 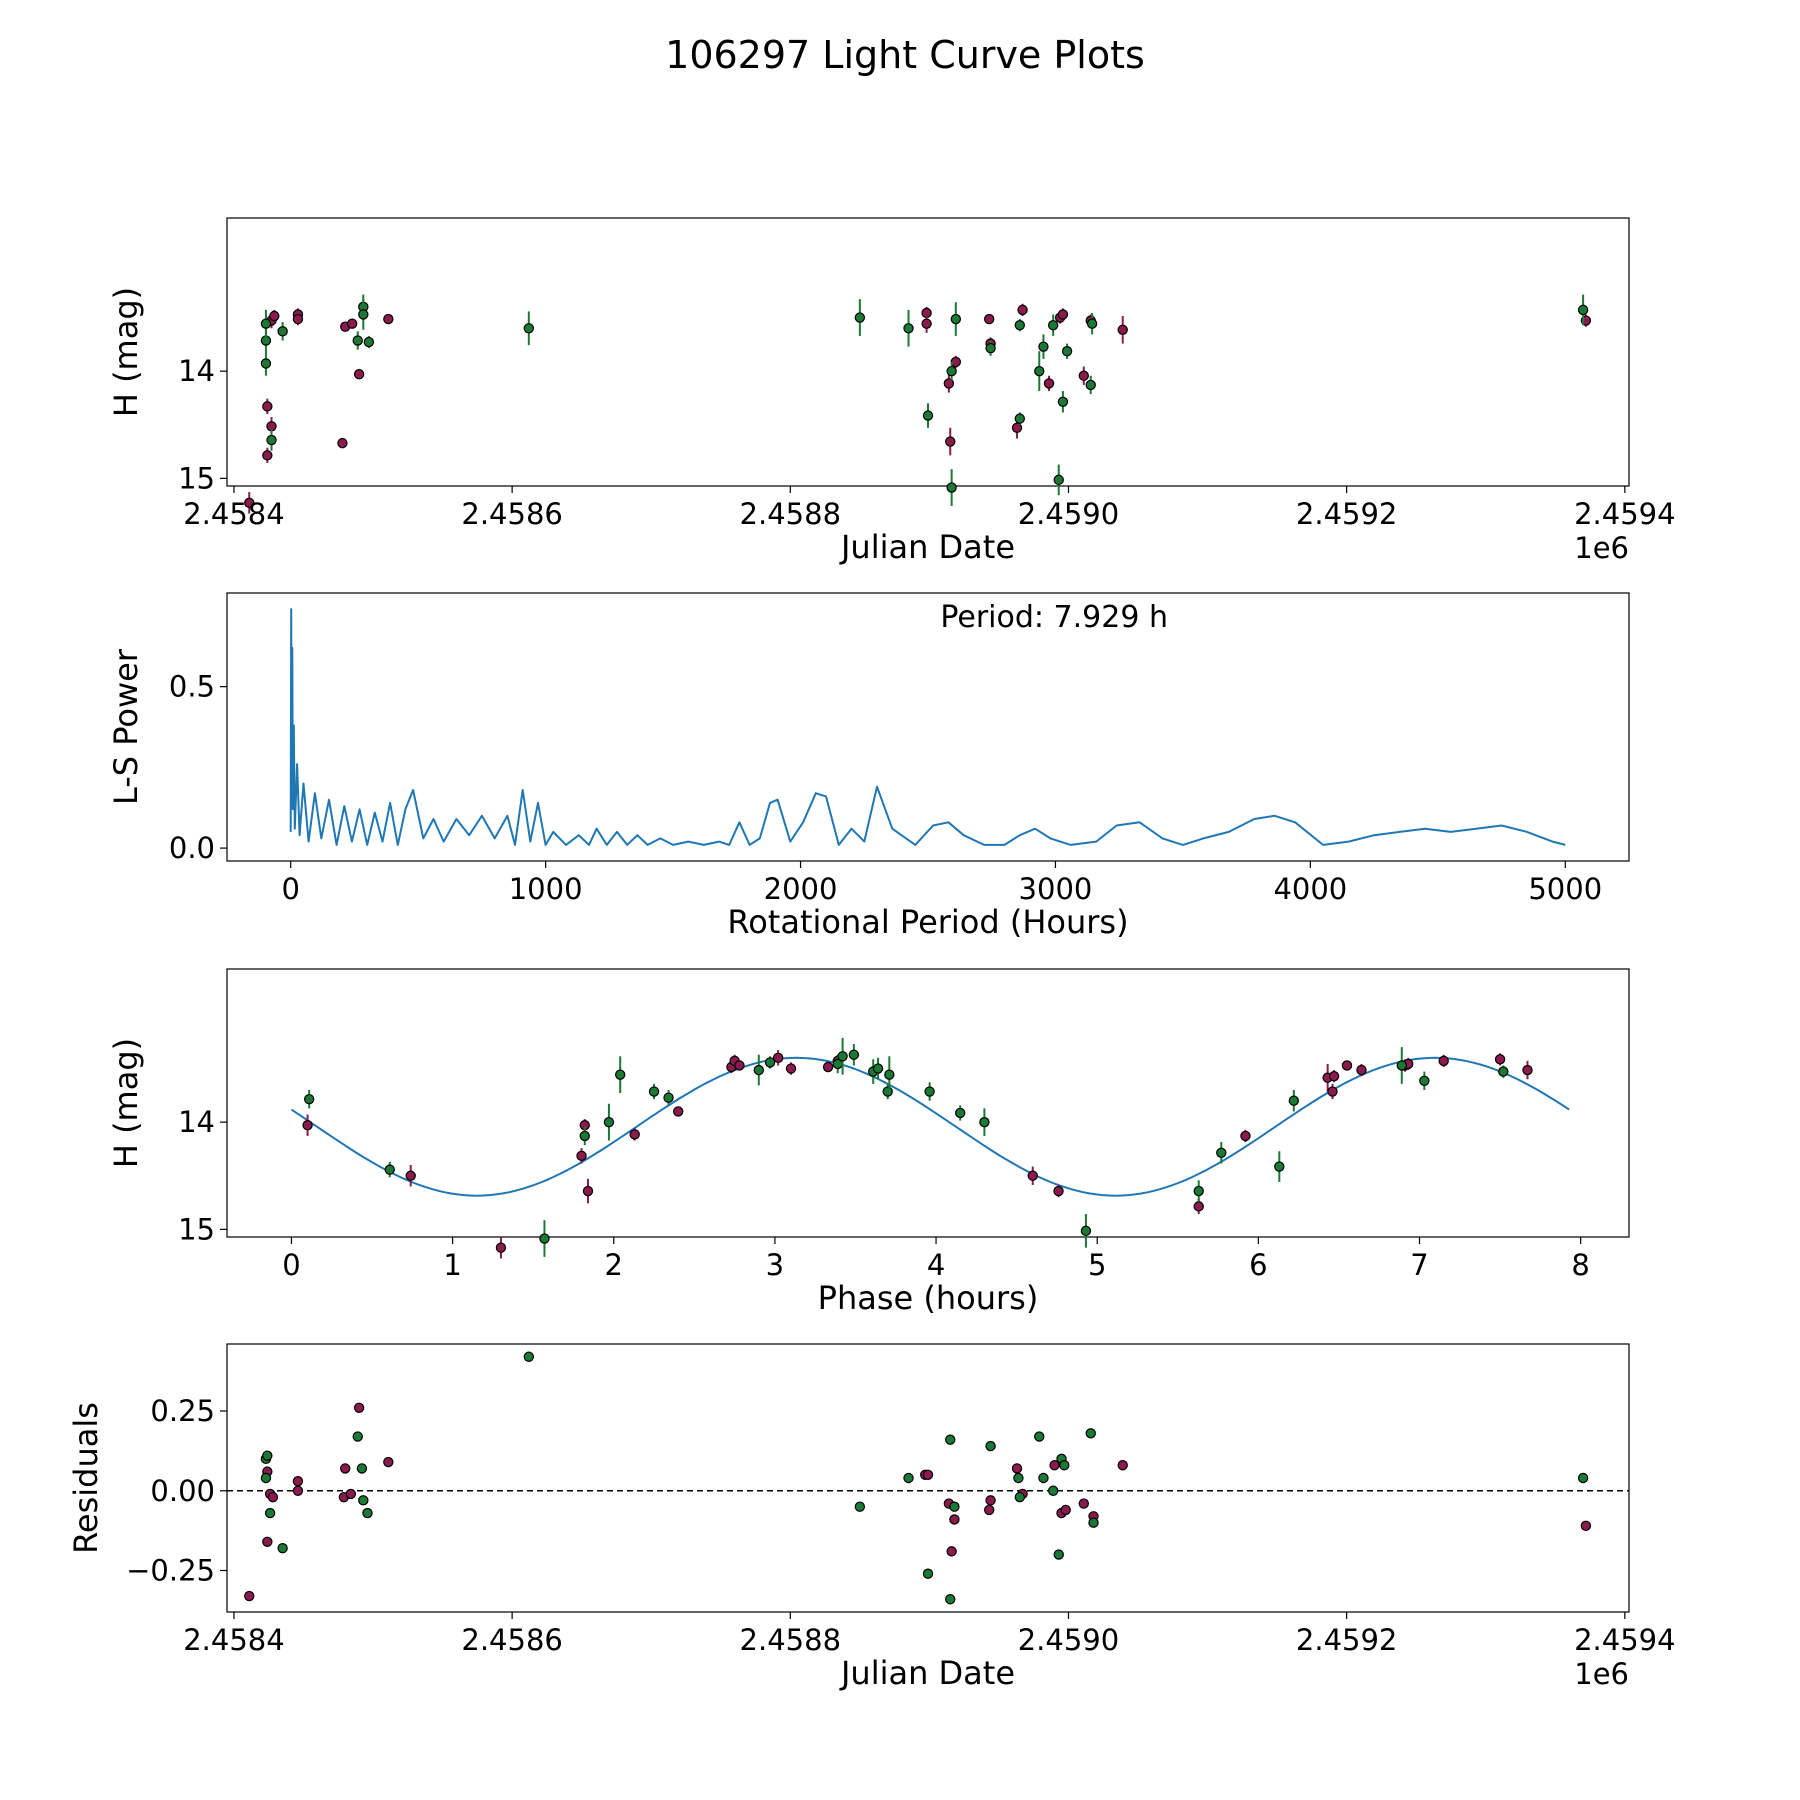 What do you see at coordinates (126, 726) in the screenshot?
I see `periodogram-ylabel: L-S Power` at bounding box center [126, 726].